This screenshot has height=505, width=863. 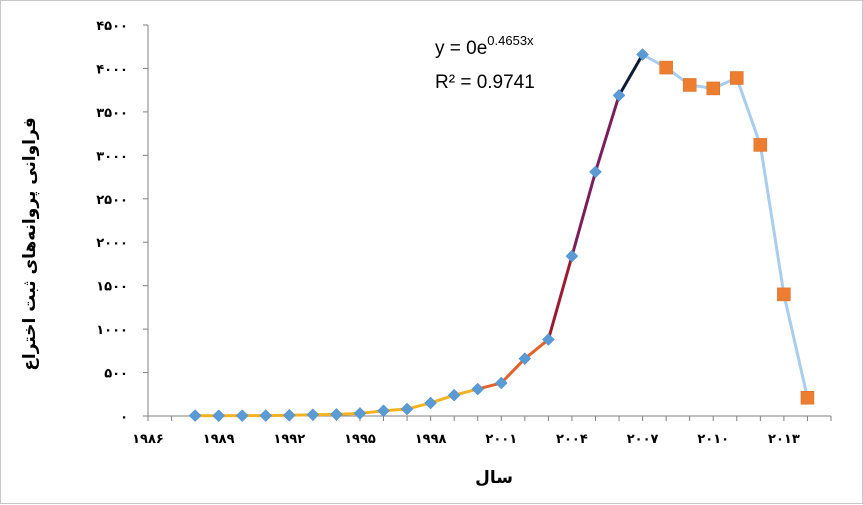 What do you see at coordinates (481, 431) in the screenshot?
I see `x-axis-ticks: ۱۹۸۶ ۱۹۸۹ ۱۹۹۲ ۱۹۹۵ ۱۹۹۸ ۲۰۰۱ ۲۰۰۴ ۲۰۰۷ ۲۰۱۰ ۲۰۱۳` at bounding box center [481, 431].